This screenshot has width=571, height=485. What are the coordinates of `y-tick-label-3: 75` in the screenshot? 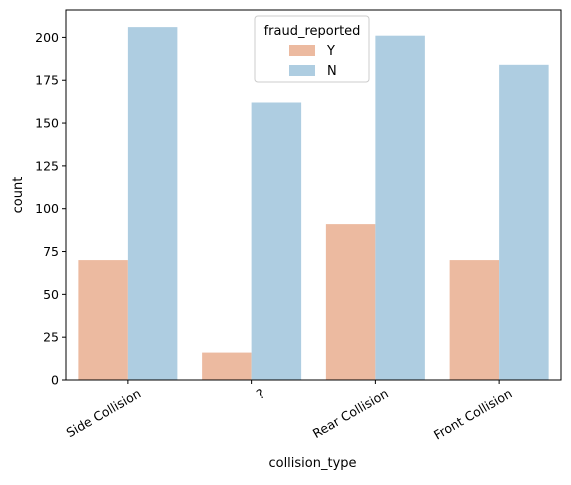 It's located at (51, 251).